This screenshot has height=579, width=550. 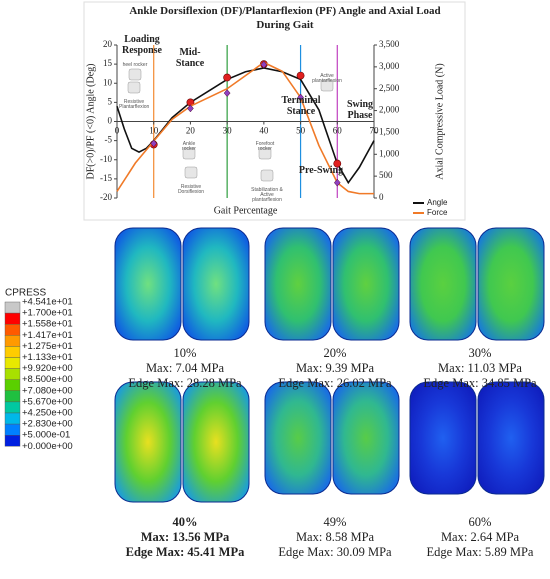 What do you see at coordinates (47, 390) in the screenshot?
I see `legend-value: +7.080e+00` at bounding box center [47, 390].